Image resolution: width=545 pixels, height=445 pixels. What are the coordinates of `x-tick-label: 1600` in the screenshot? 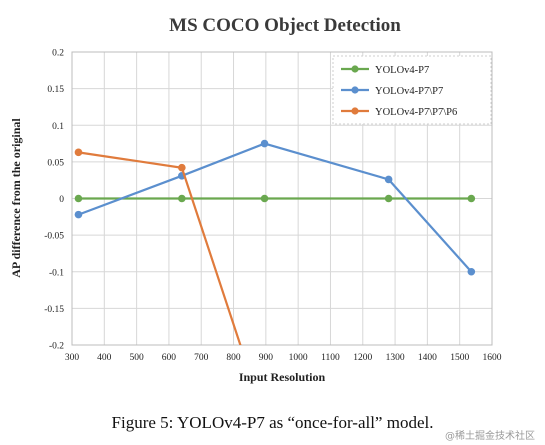 It's located at (492, 358).